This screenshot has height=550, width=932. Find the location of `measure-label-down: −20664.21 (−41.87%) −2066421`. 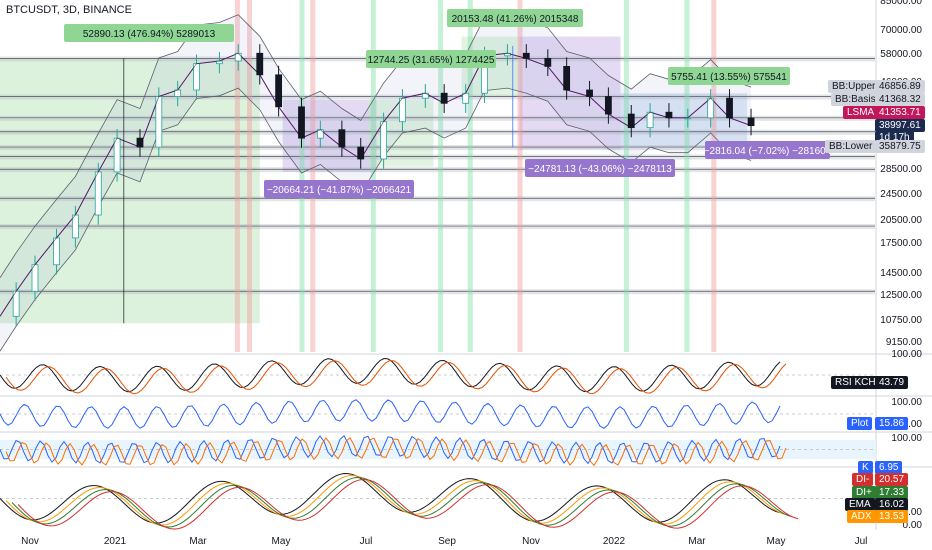

measure-label-down: −20664.21 (−41.87%) −2066421 is located at coordinates (339, 189).